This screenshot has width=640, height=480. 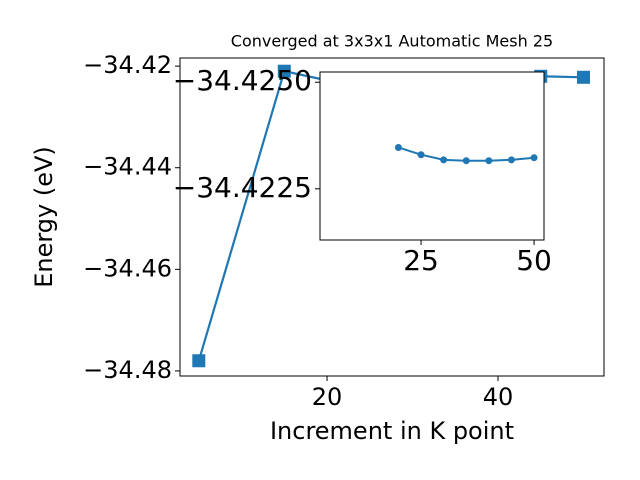 I want to click on y-tick-label: −34.44, so click(x=127, y=167).